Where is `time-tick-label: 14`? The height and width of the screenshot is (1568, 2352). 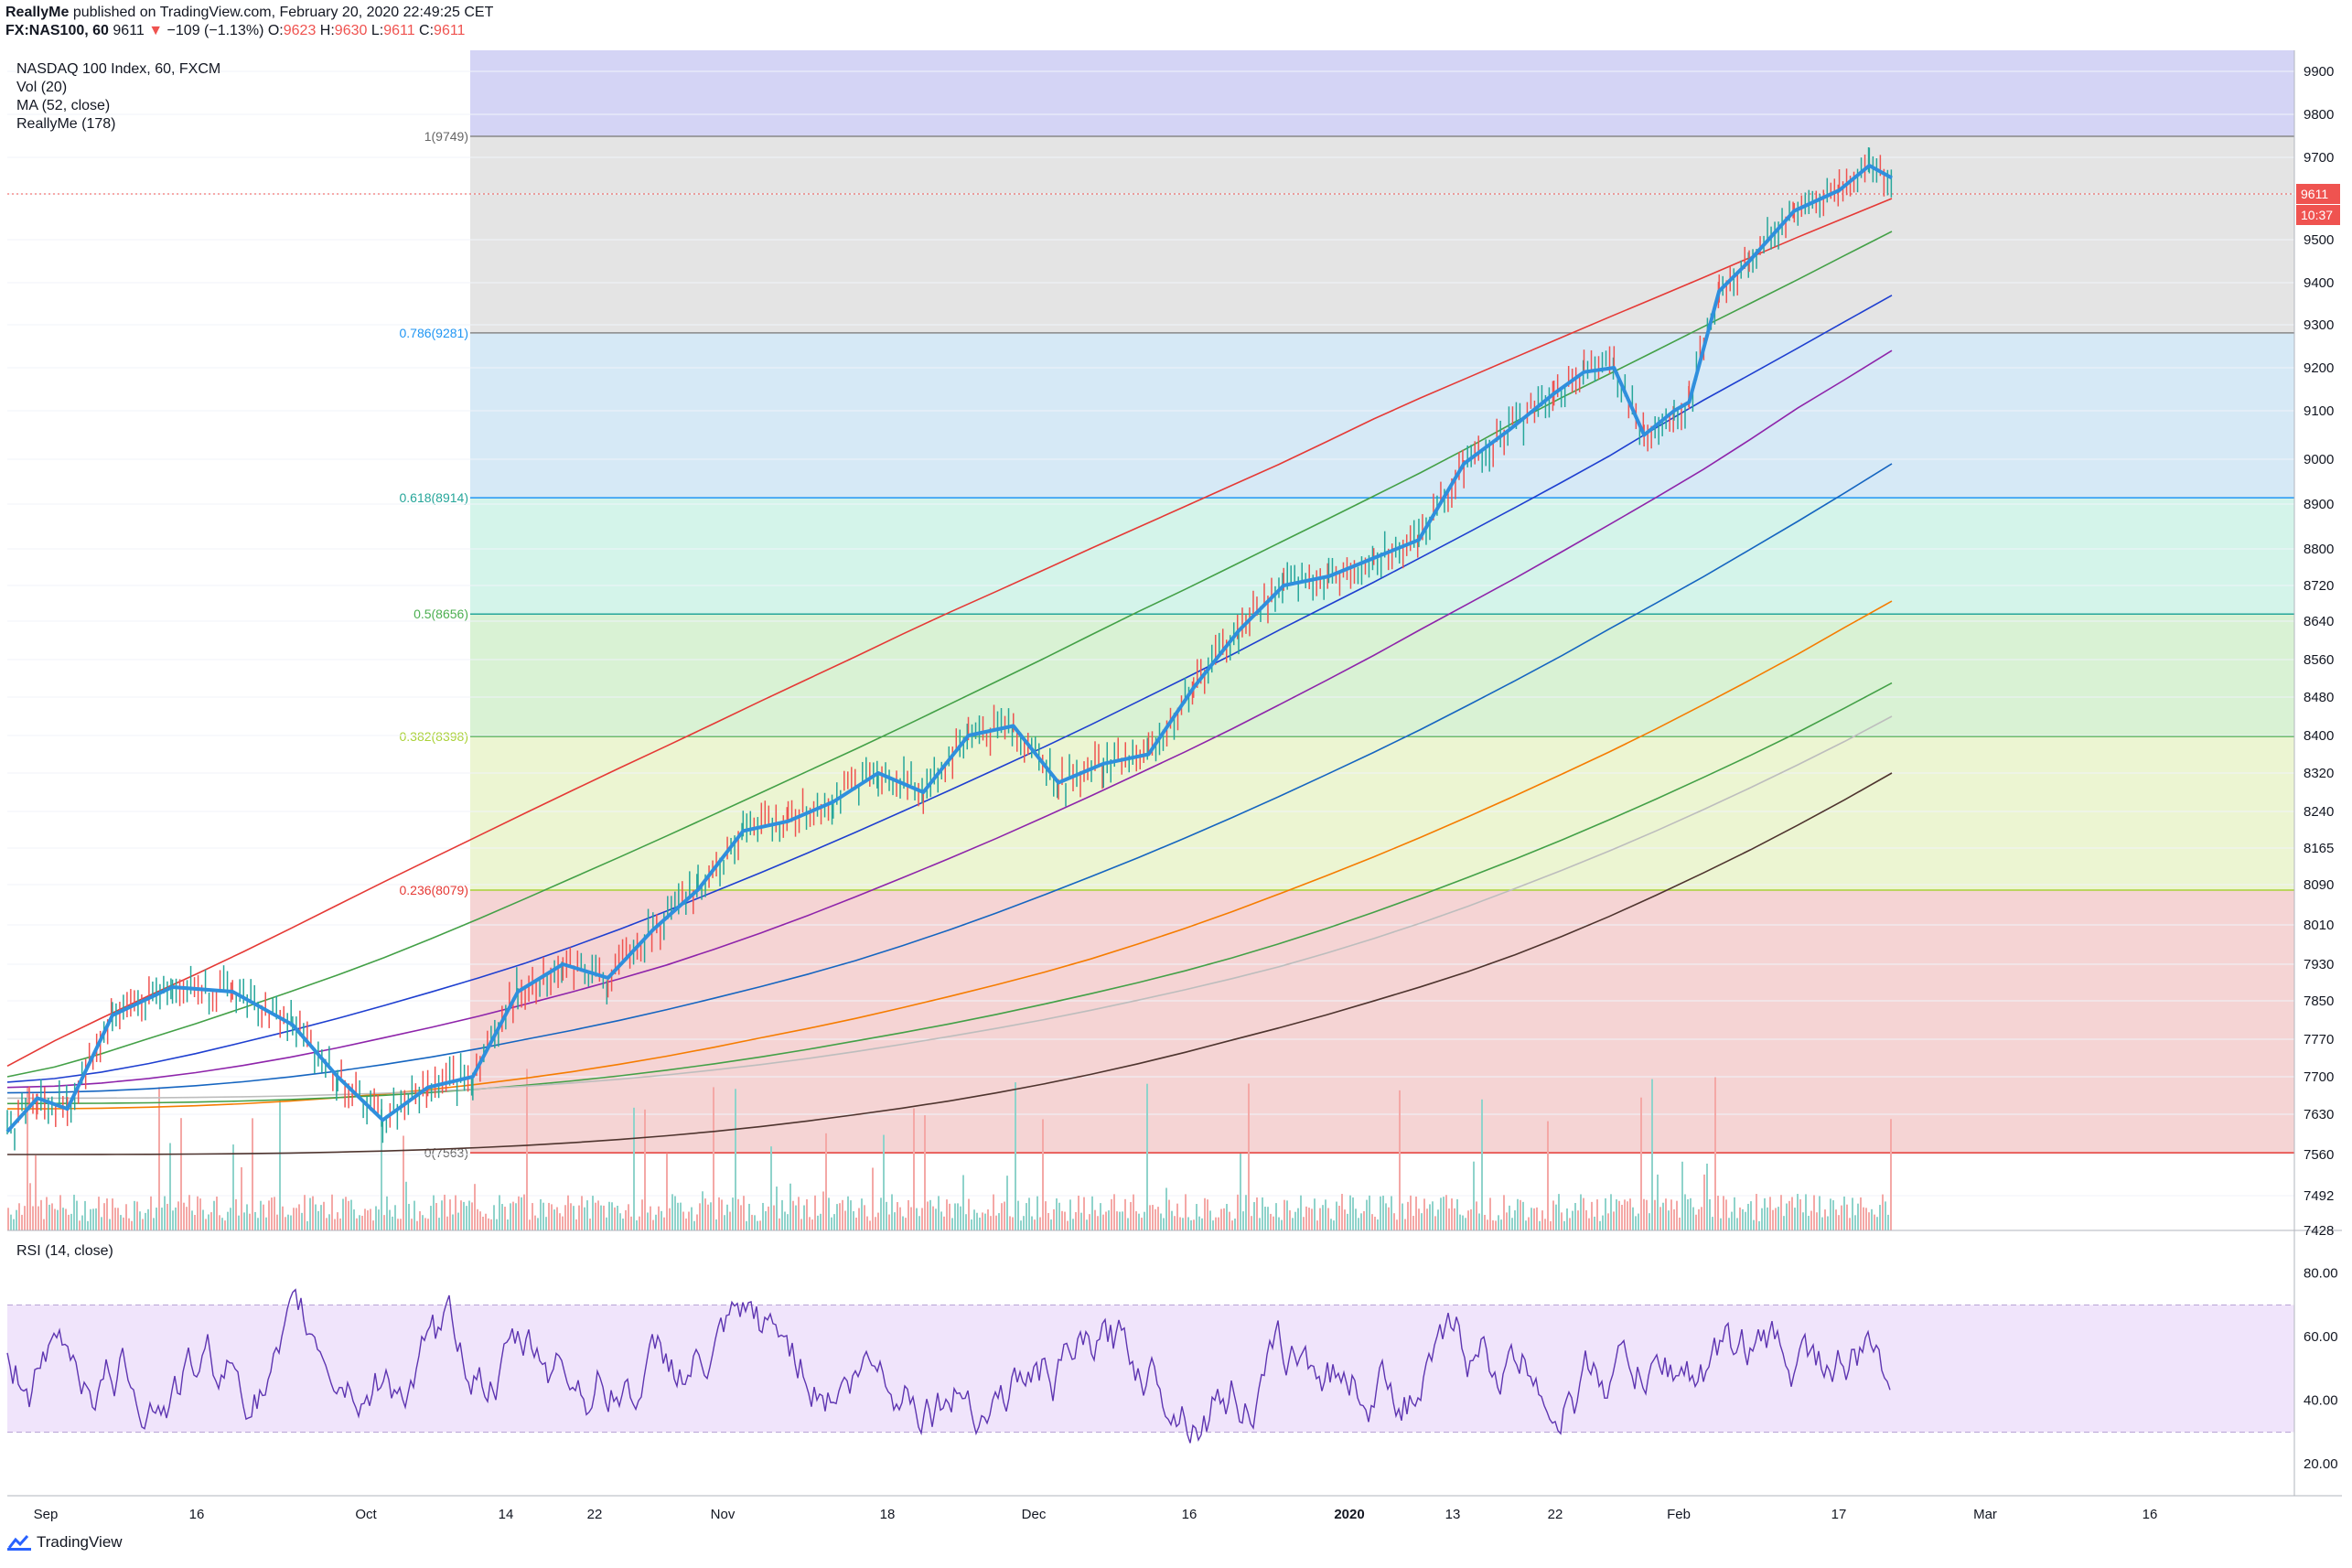 time-tick-label: 14 is located at coordinates (506, 1514).